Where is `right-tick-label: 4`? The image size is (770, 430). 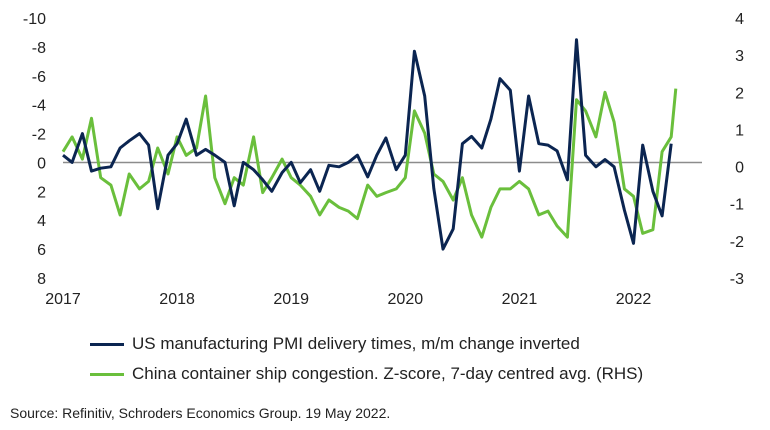
right-tick-label: 4 is located at coordinates (739, 19).